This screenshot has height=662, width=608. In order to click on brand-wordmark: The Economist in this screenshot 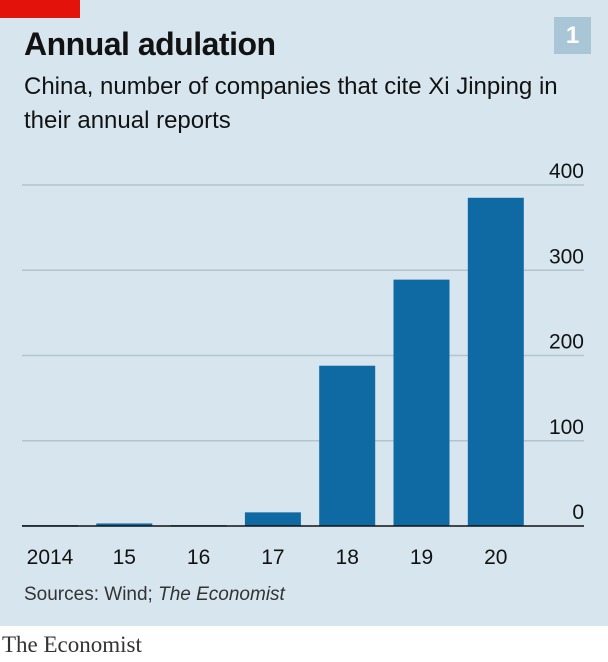, I will do `click(72, 644)`.